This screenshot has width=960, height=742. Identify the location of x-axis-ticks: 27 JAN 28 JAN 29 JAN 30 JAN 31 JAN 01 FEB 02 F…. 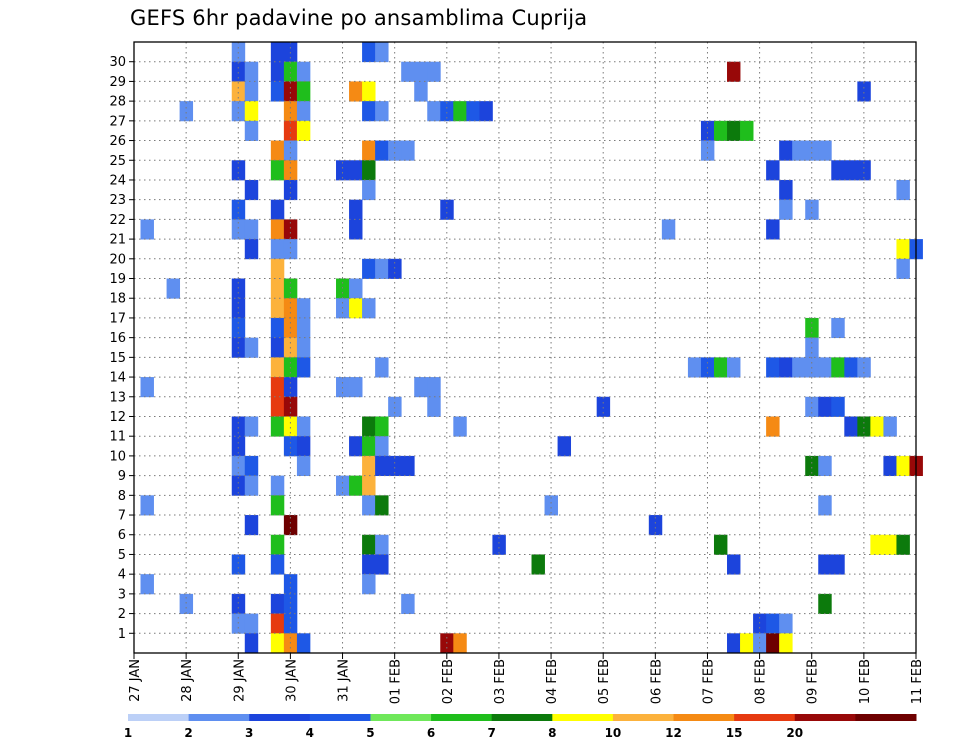
(526, 678).